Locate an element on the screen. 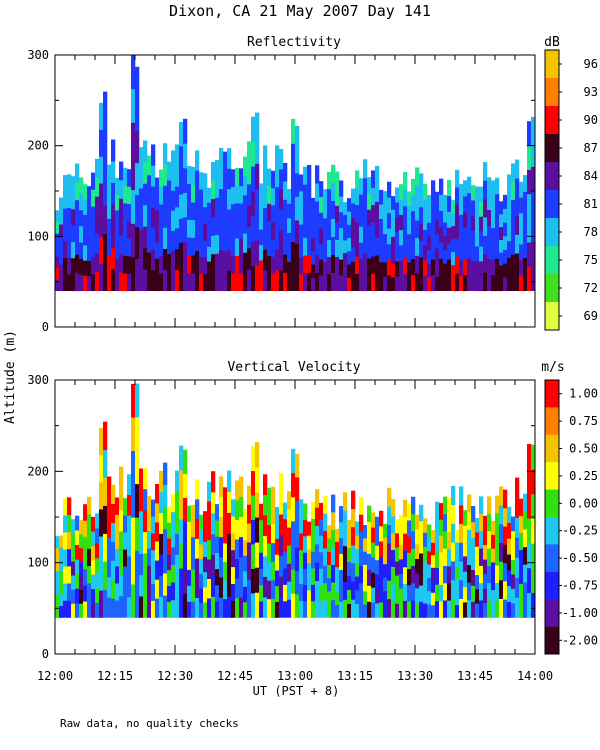  colorbar-label: 0.00 is located at coordinates (583, 503).